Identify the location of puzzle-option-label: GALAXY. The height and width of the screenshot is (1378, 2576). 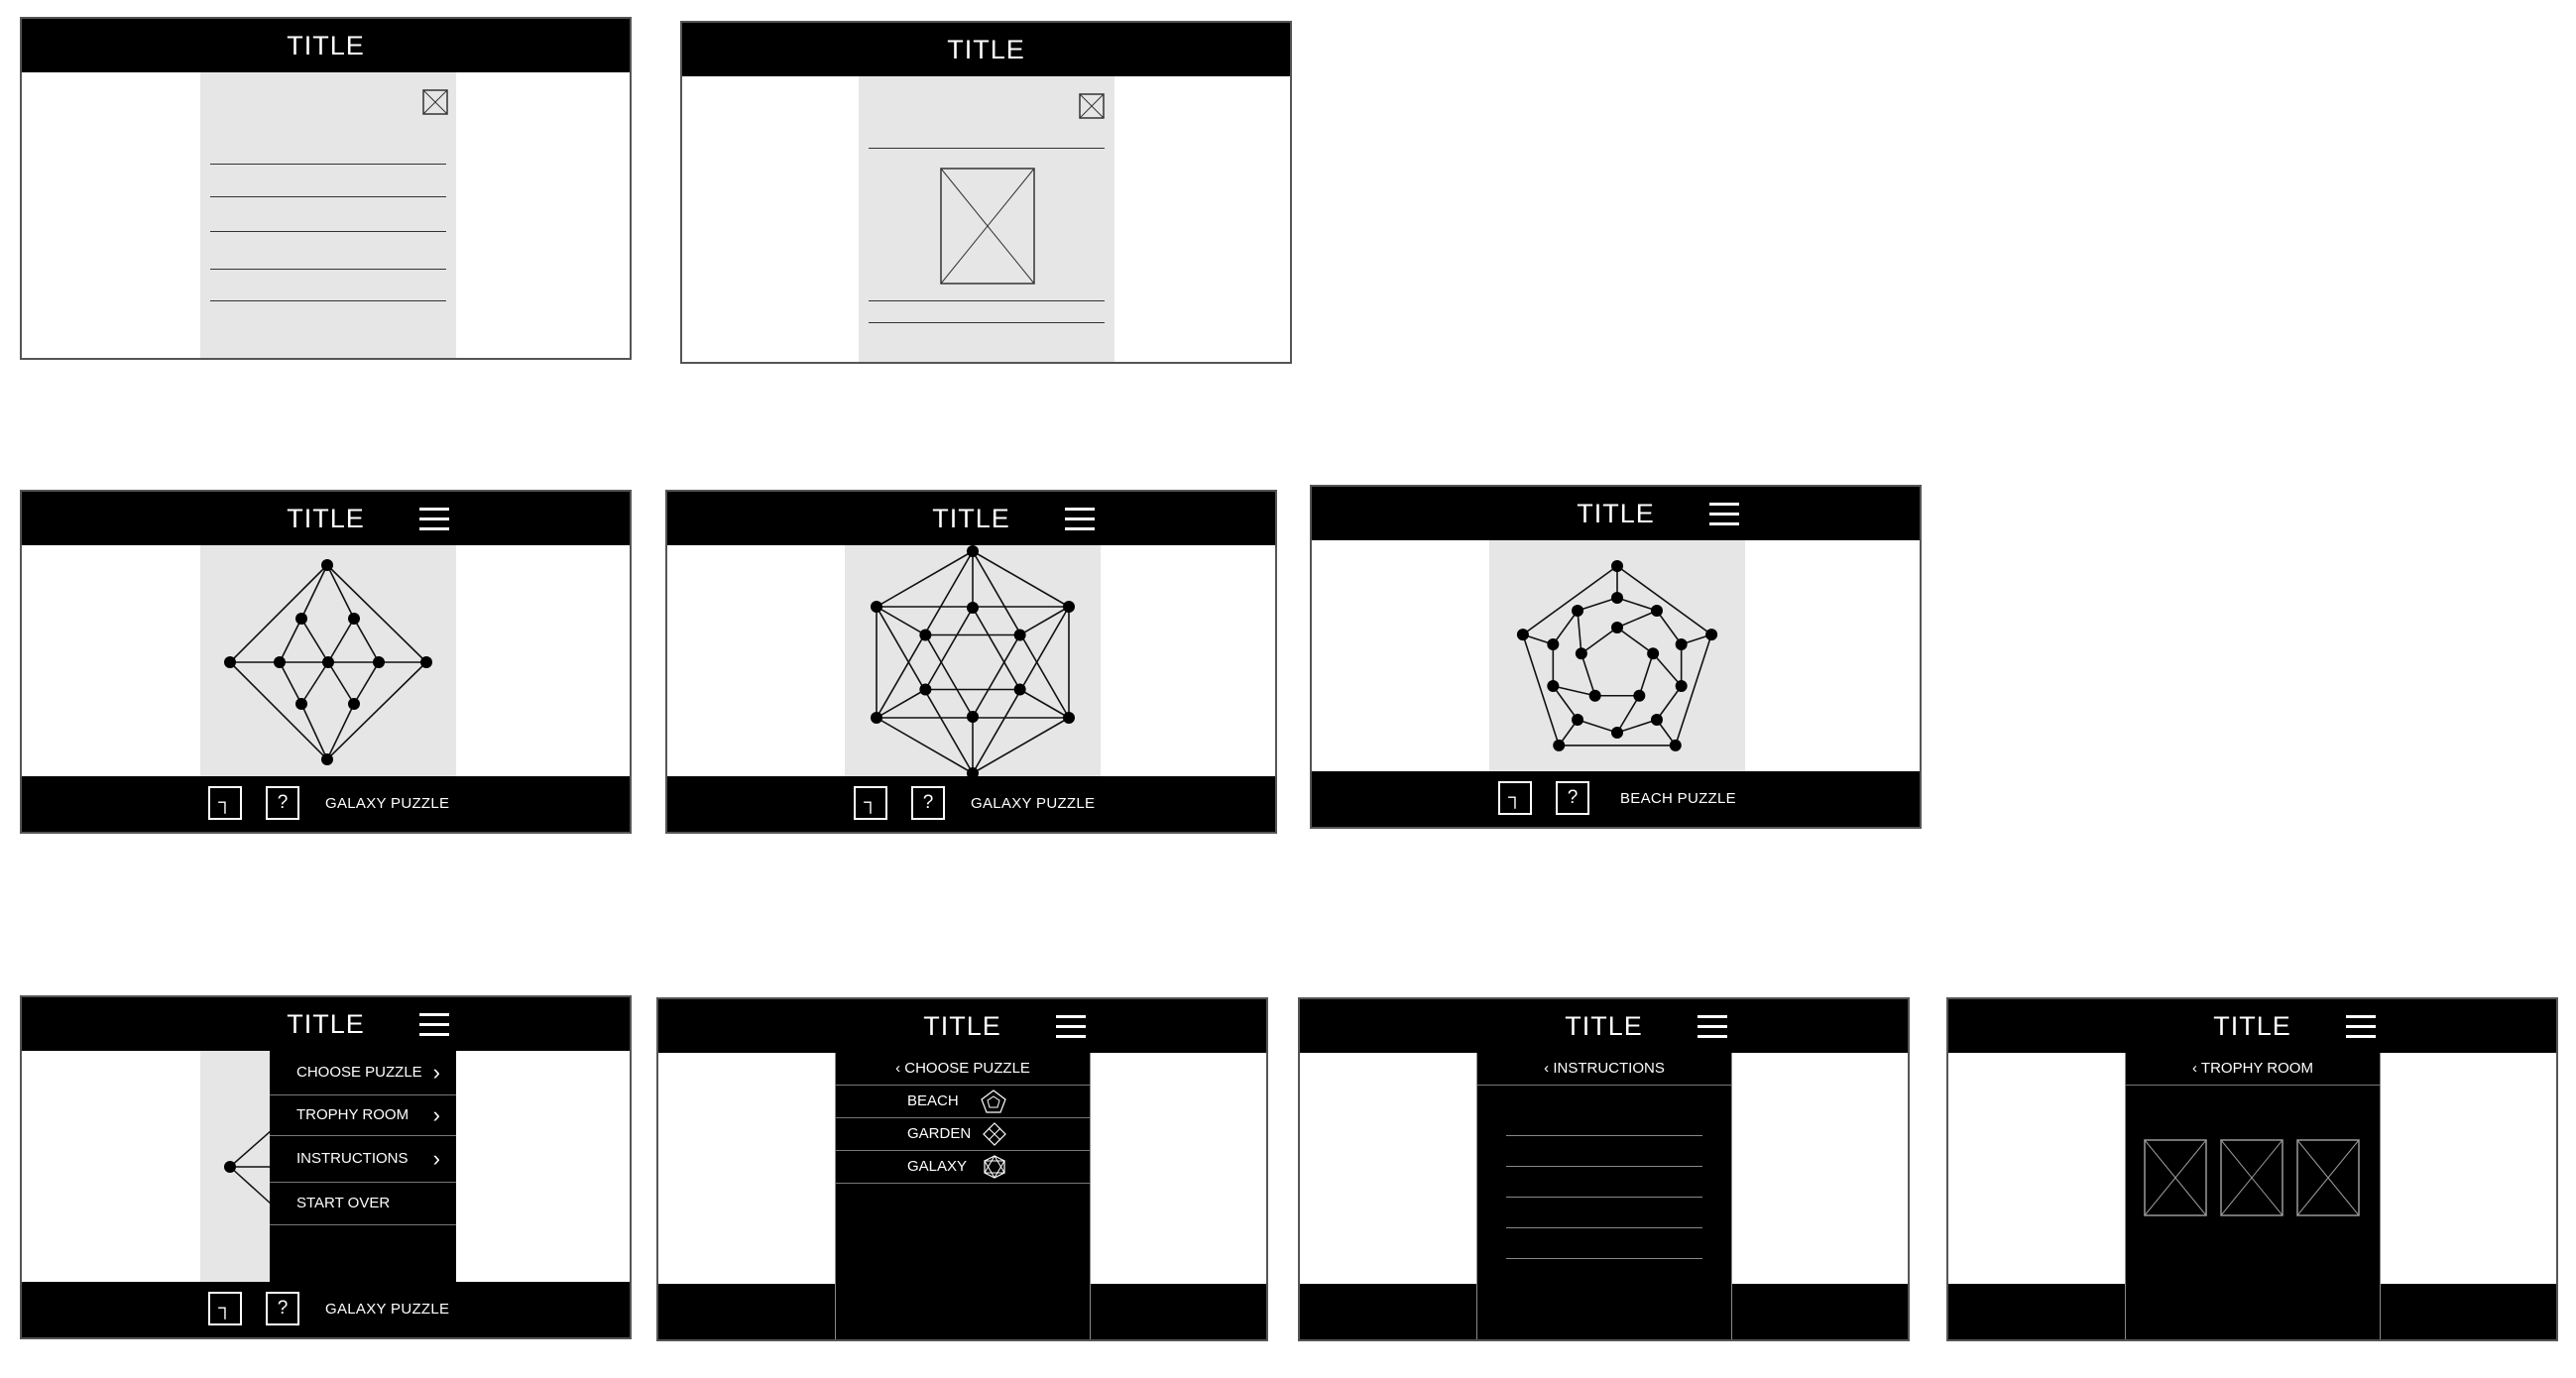
(937, 1166).